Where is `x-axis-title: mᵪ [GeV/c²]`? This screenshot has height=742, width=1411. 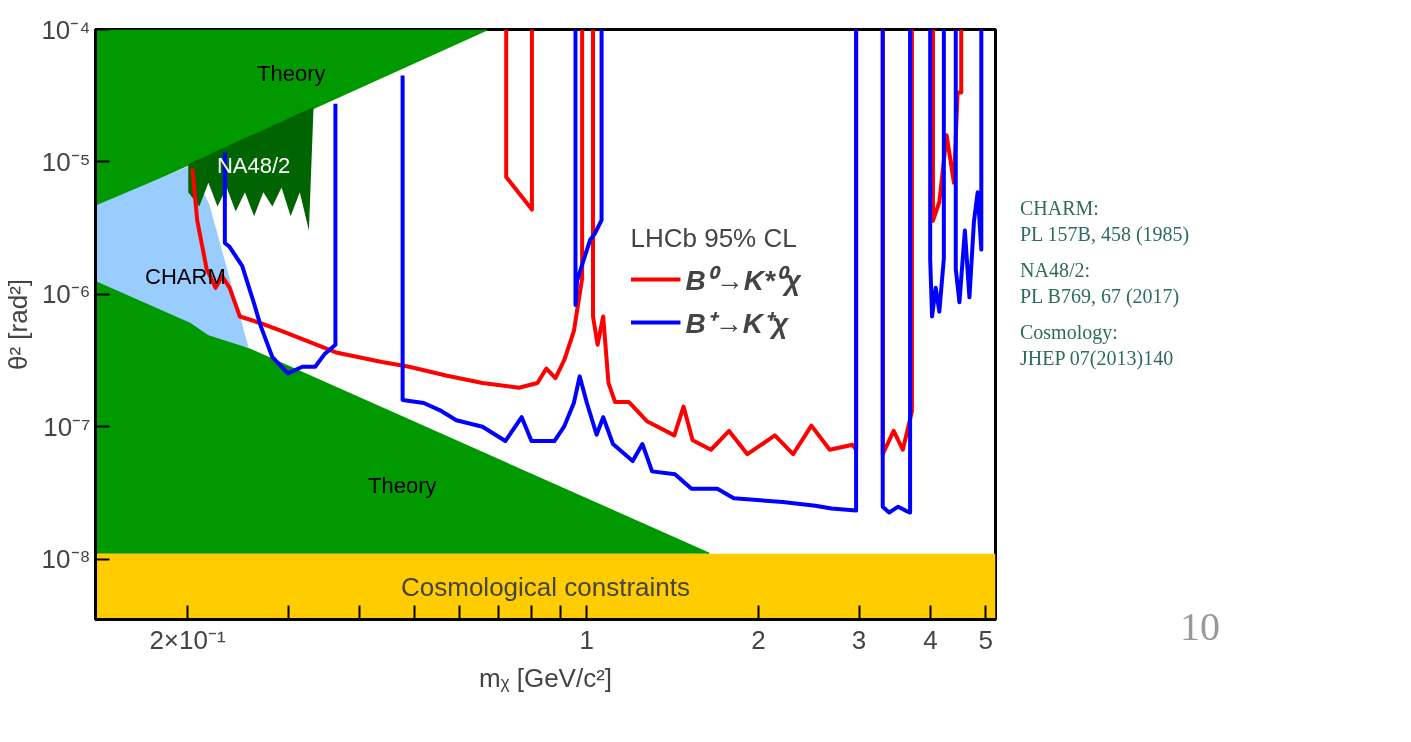 x-axis-title: mᵪ [GeV/c²] is located at coordinates (545, 677).